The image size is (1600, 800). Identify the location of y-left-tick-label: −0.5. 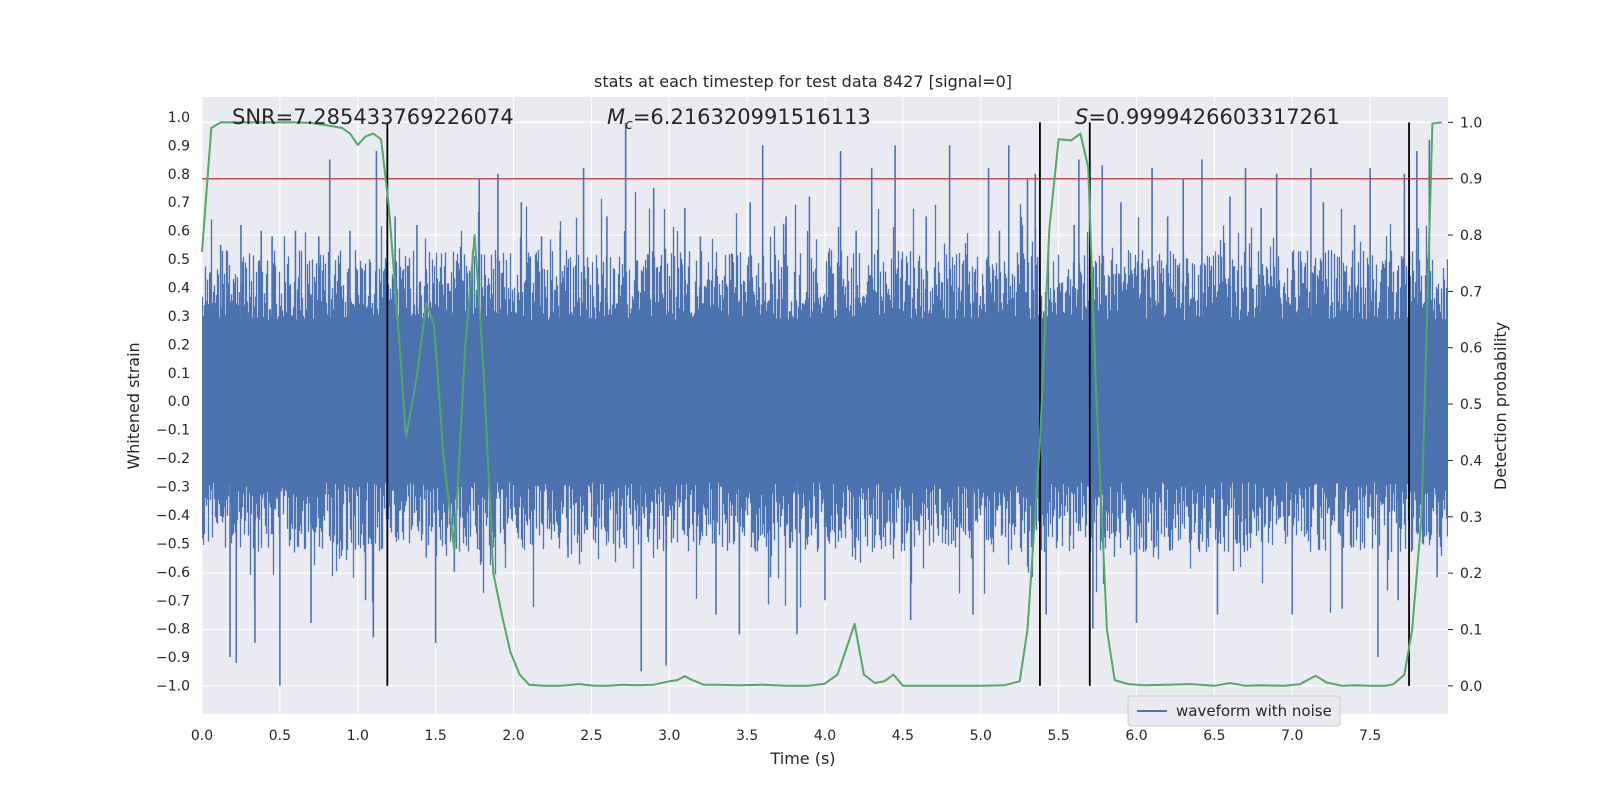
(173, 544).